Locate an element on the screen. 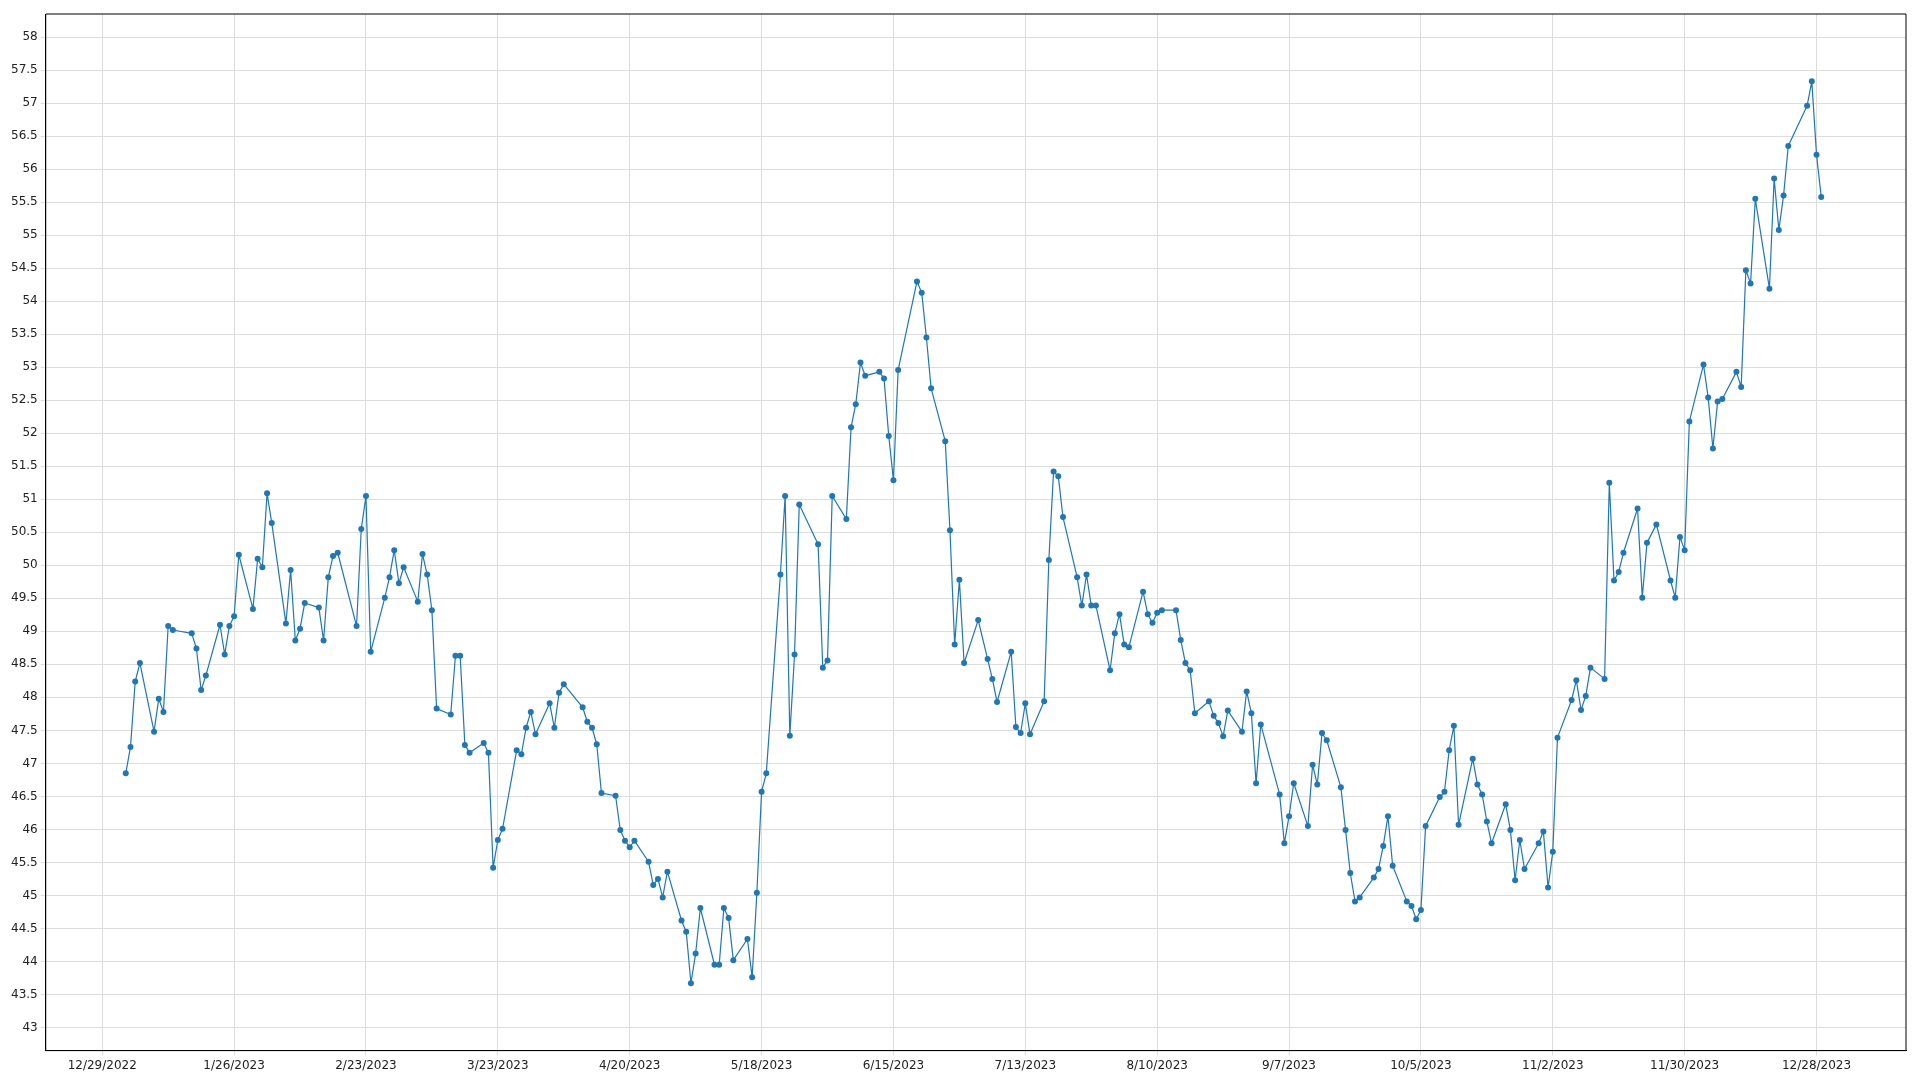  x-tick-label: 3/23/2023 is located at coordinates (498, 1064).